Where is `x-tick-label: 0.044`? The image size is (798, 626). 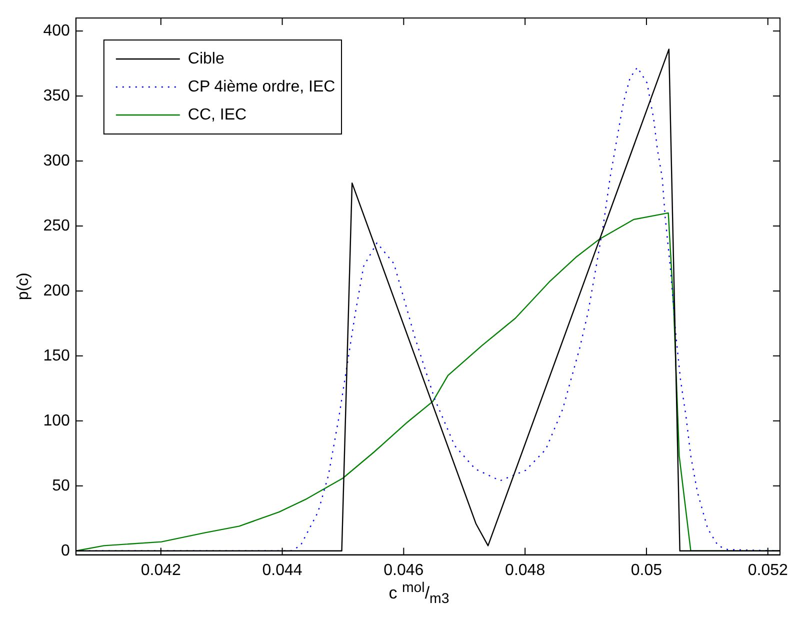 x-tick-label: 0.044 is located at coordinates (282, 570).